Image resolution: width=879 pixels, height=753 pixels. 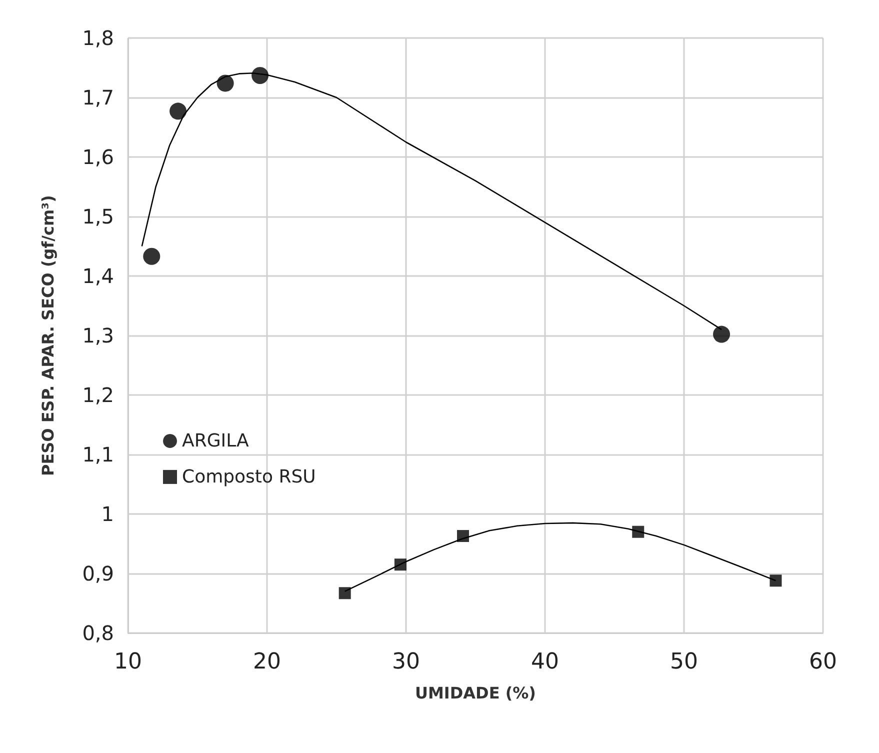 I want to click on y-tick-label: 0,8, so click(x=98, y=633).